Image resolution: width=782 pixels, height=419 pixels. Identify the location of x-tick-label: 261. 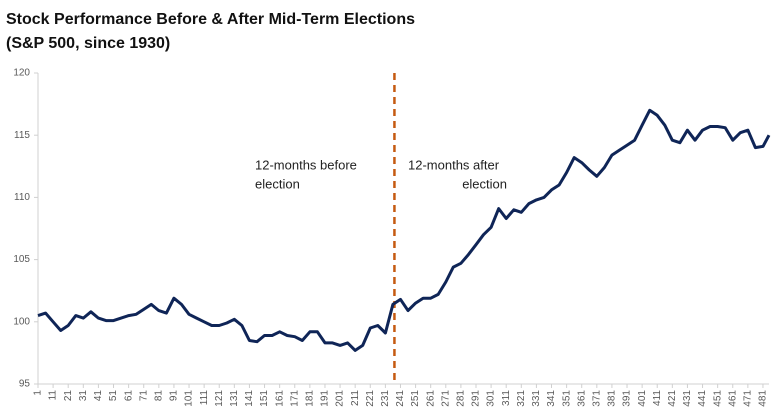
(430, 398).